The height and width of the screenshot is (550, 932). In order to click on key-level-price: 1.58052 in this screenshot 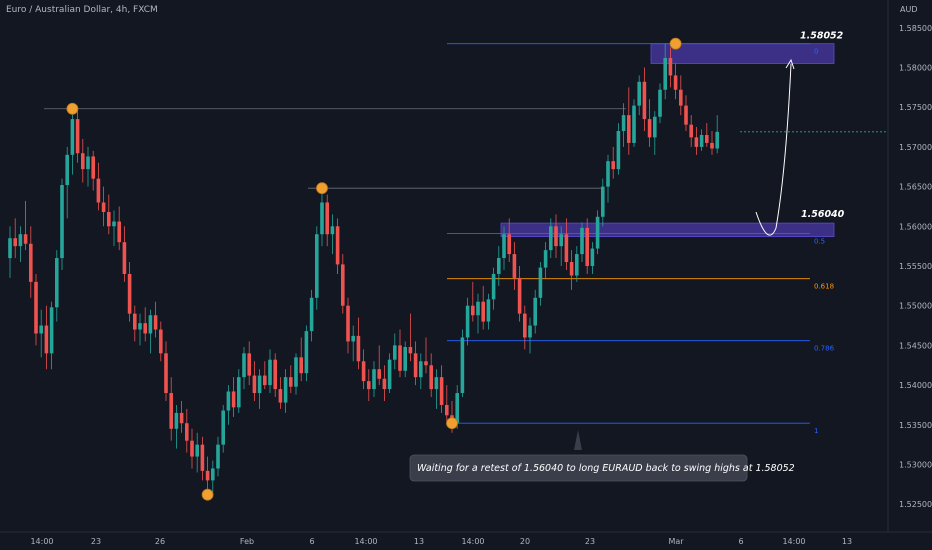, I will do `click(822, 36)`.